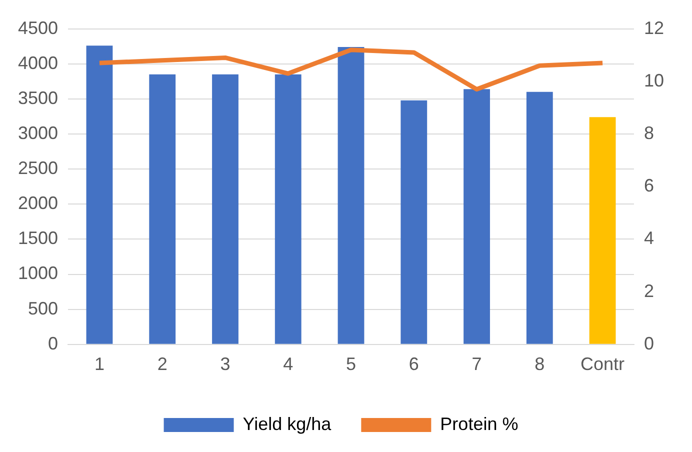 Image resolution: width=692 pixels, height=452 pixels. I want to click on y-tick-label: 2000, so click(38, 203).